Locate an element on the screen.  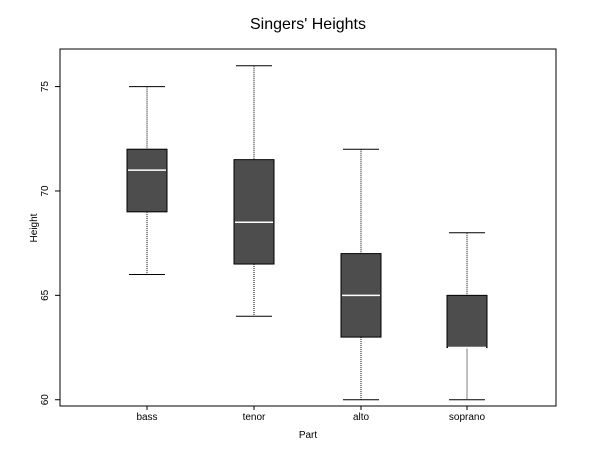
box-bass is located at coordinates (147, 180).